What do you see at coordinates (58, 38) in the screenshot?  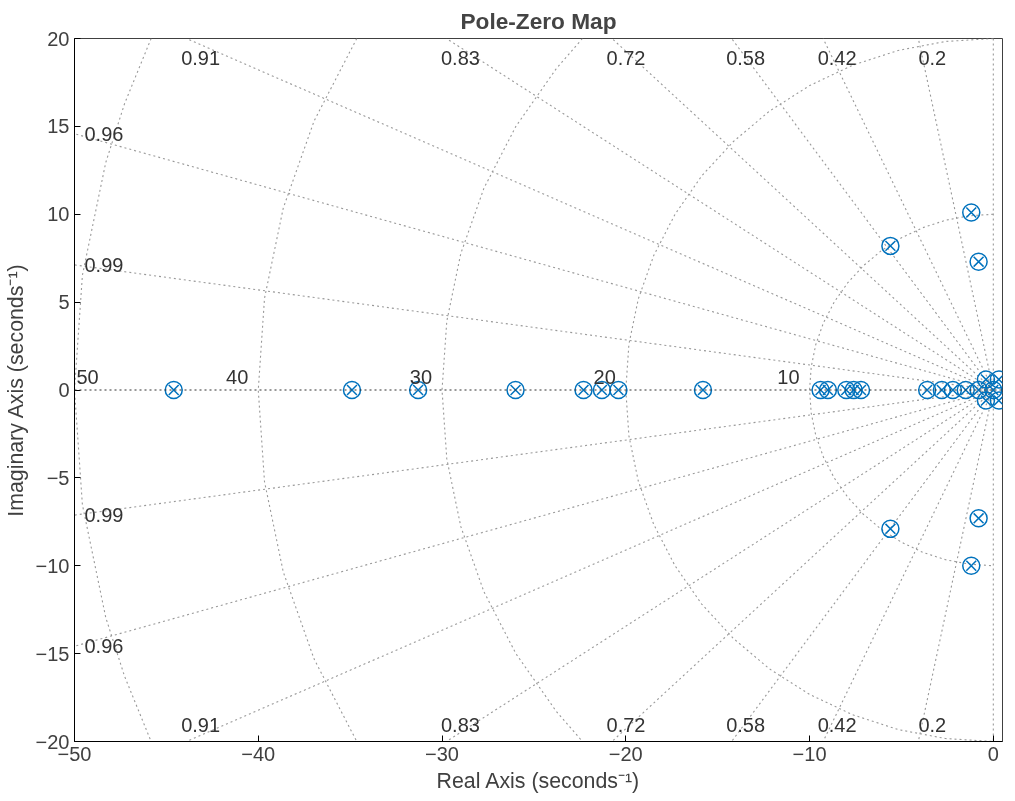 I see `y-tick-label: 20` at bounding box center [58, 38].